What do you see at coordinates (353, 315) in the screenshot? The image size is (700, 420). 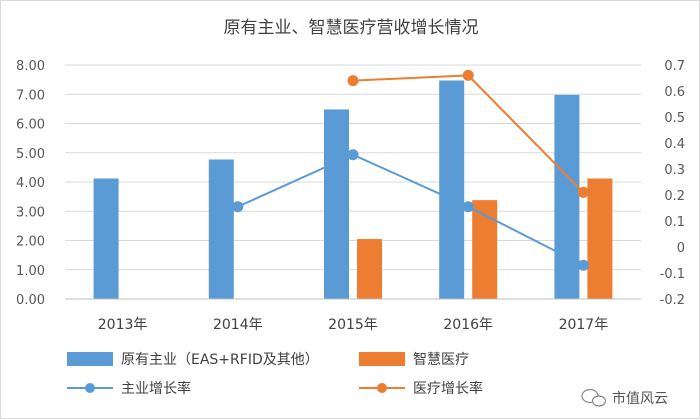 I see `x-axis: 2013年 2014年 2015年 2016年 2017年` at bounding box center [353, 315].